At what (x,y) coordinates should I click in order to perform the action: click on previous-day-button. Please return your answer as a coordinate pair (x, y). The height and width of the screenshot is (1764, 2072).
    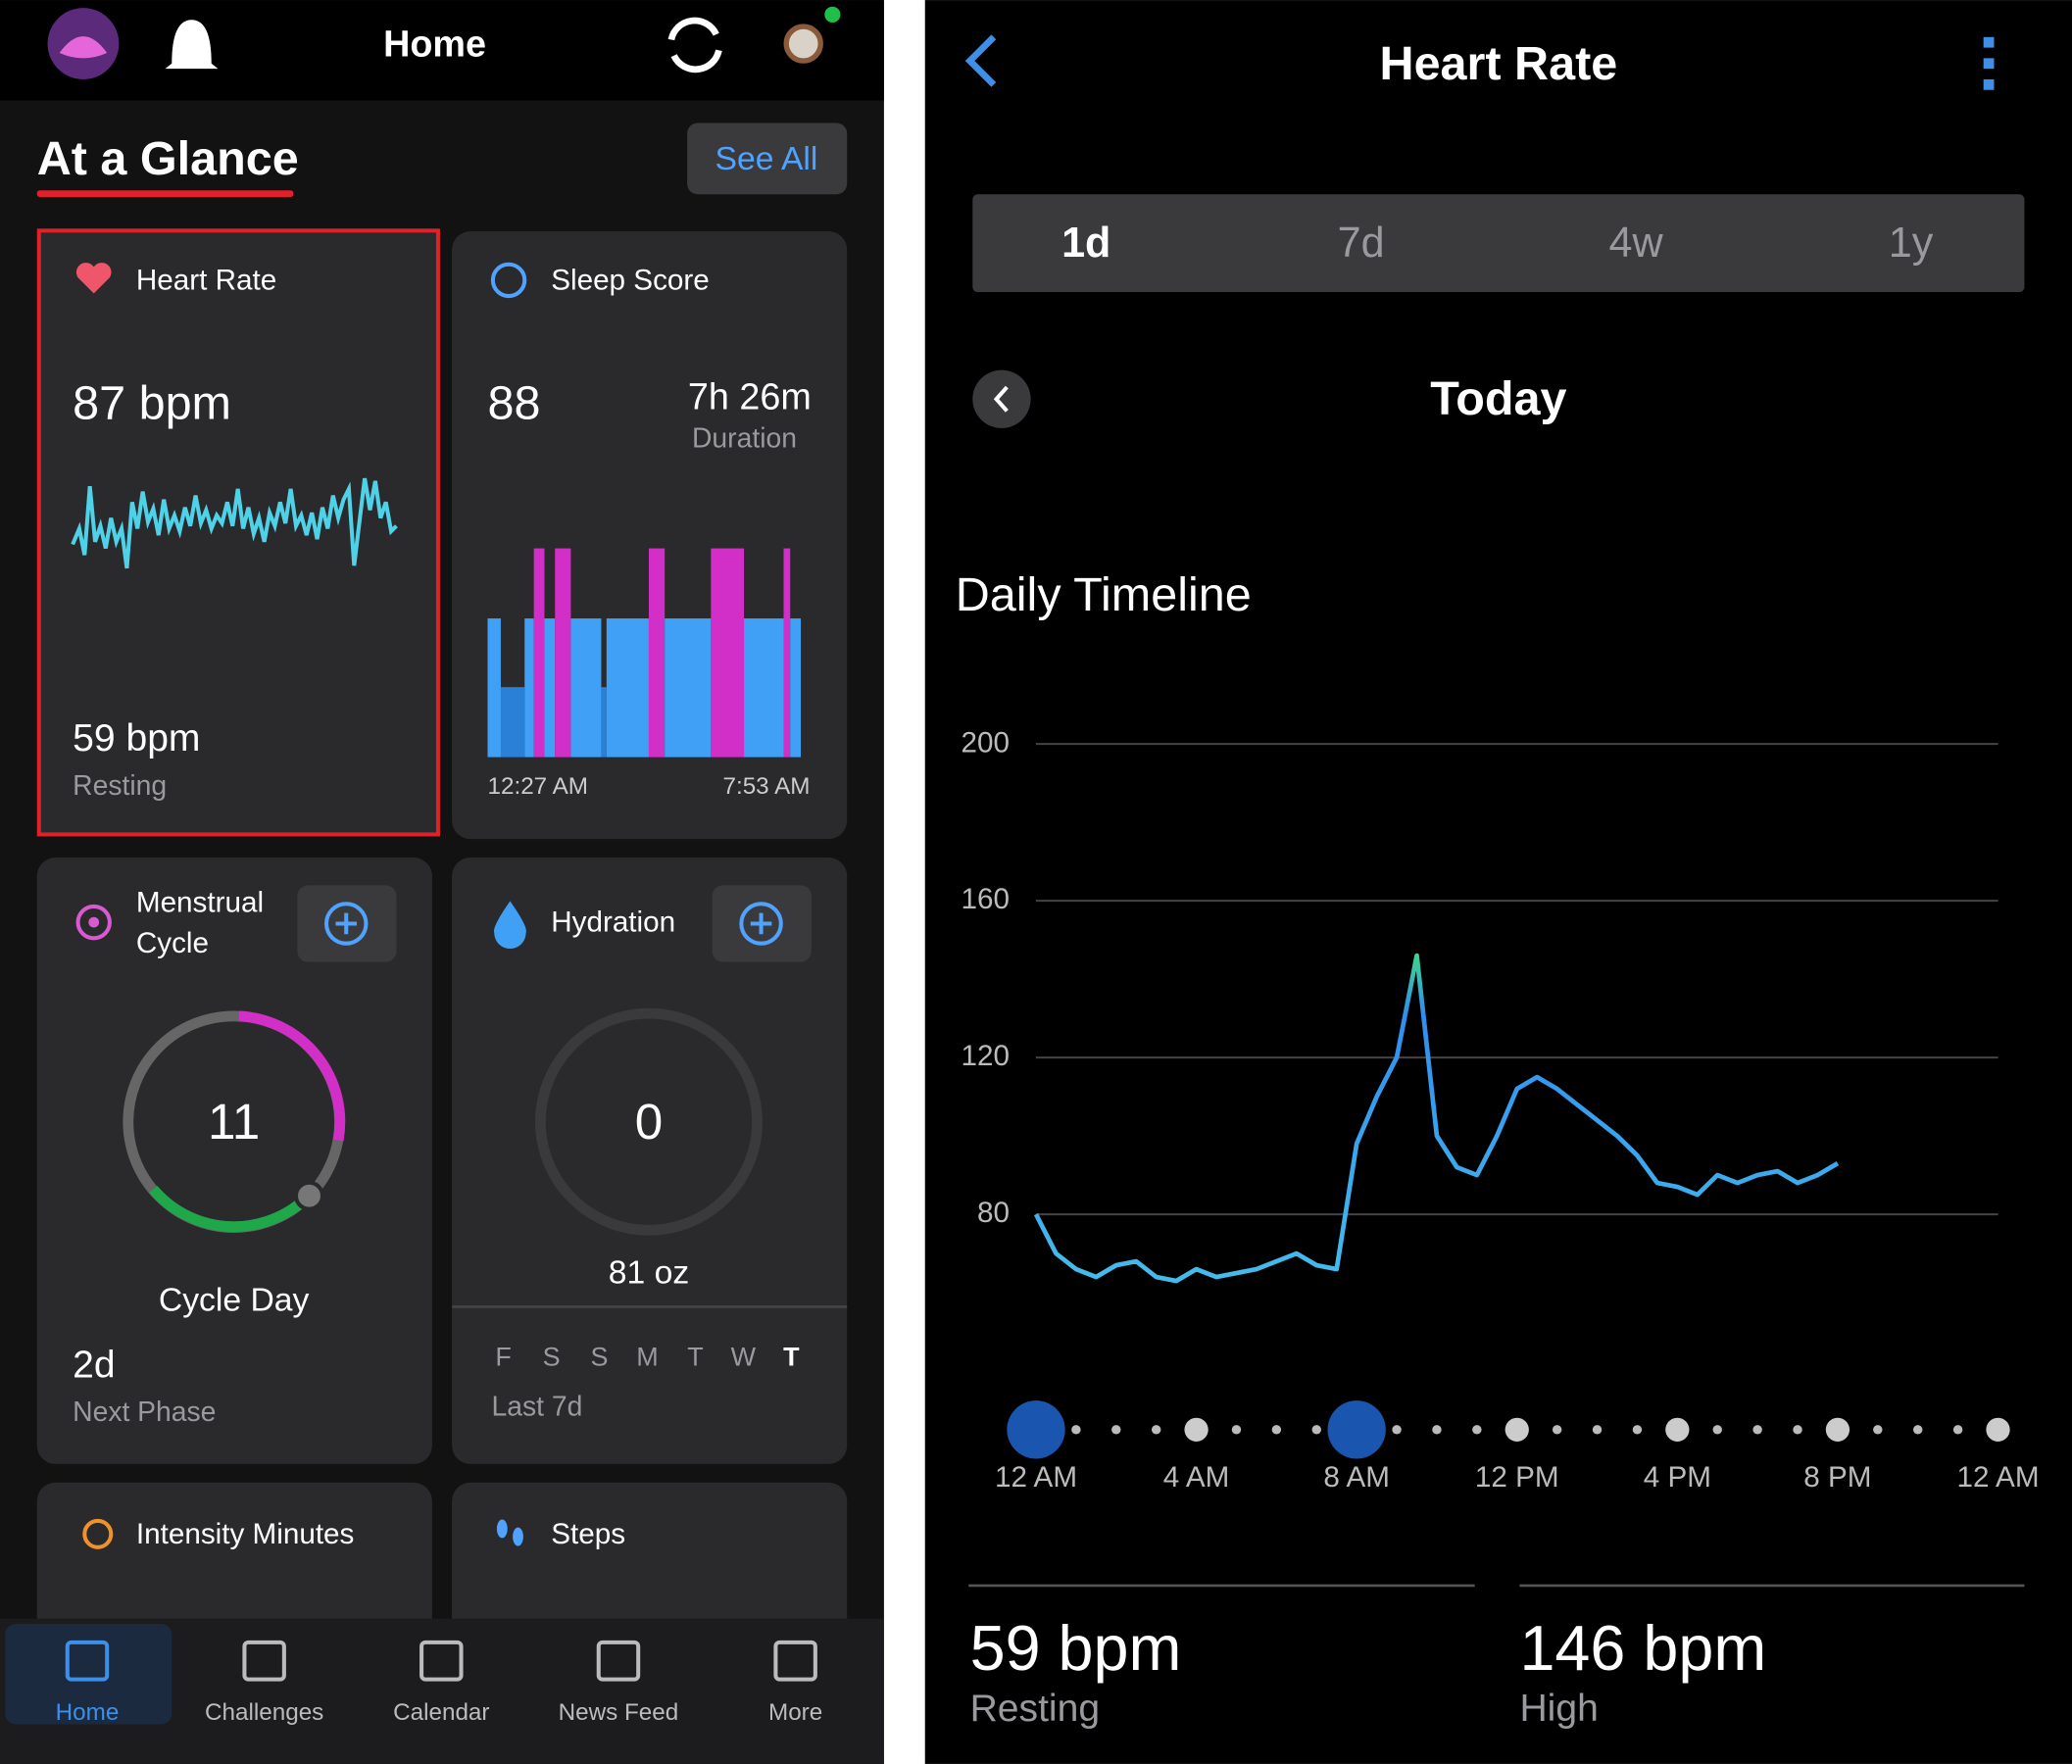
    Looking at the image, I should click on (1001, 398).